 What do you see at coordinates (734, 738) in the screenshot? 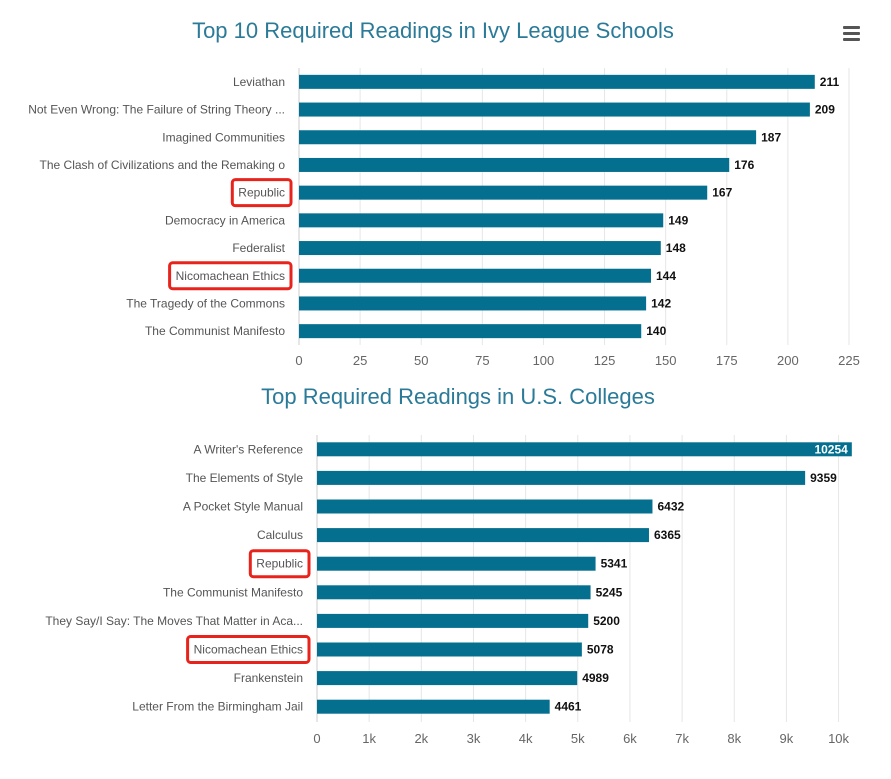
I see `x-tick-label: 8k` at bounding box center [734, 738].